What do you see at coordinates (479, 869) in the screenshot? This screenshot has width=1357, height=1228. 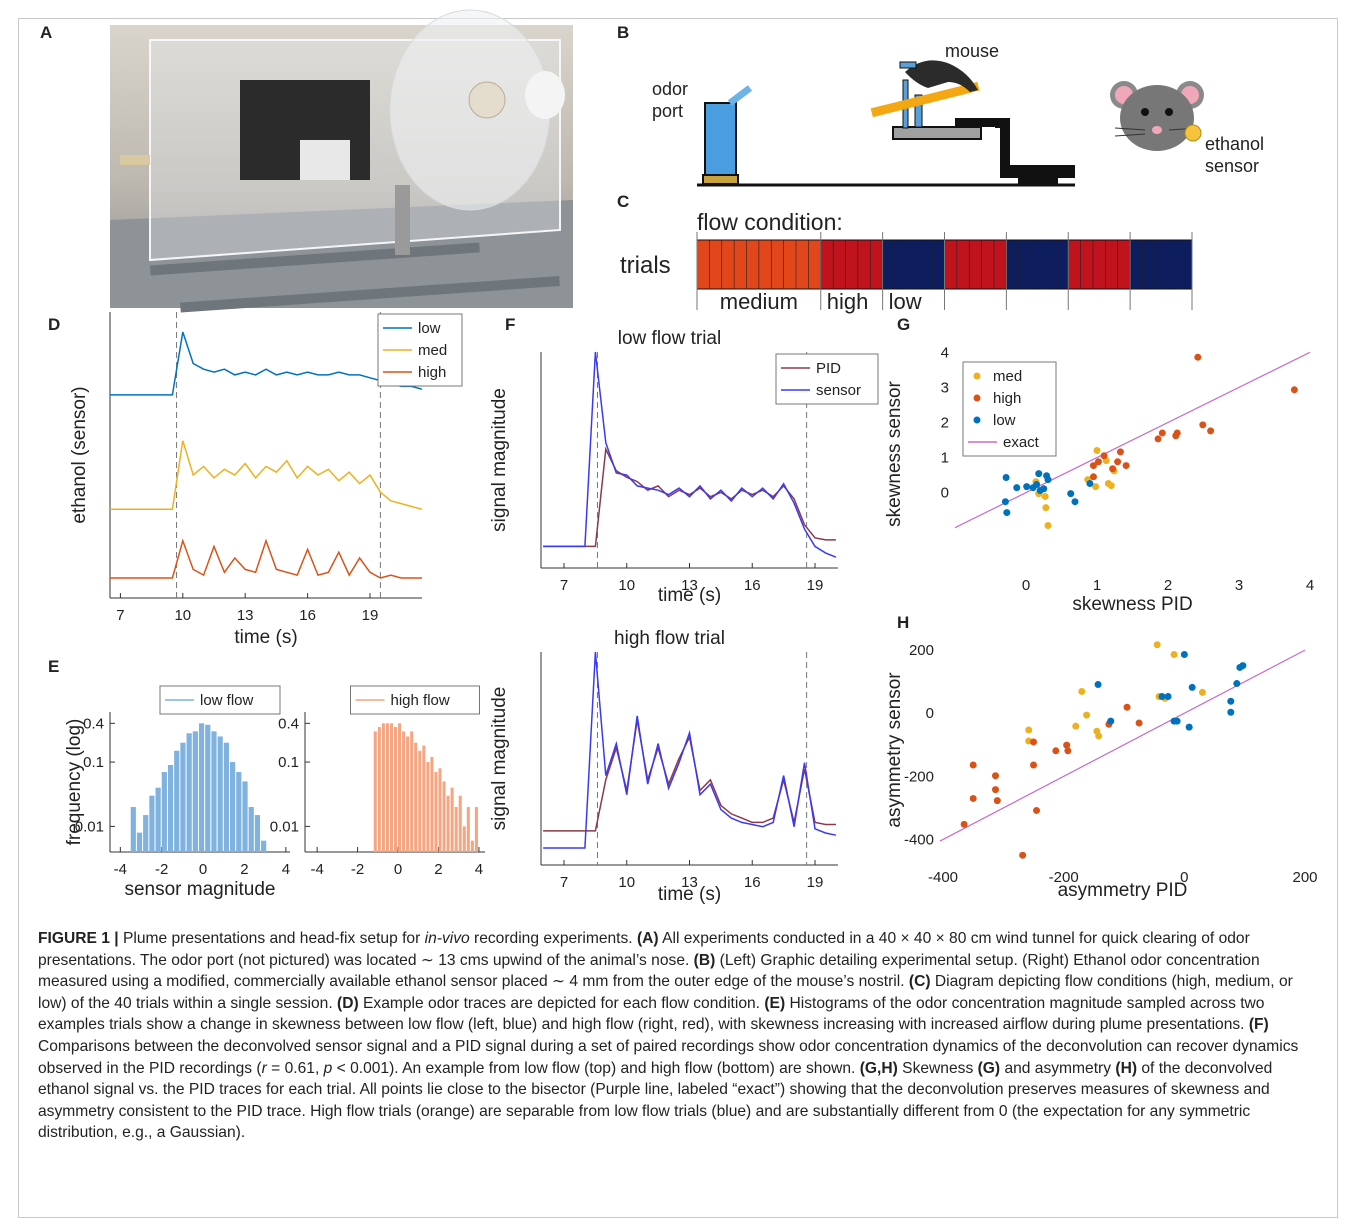 I see `x-tick-label: 4` at bounding box center [479, 869].